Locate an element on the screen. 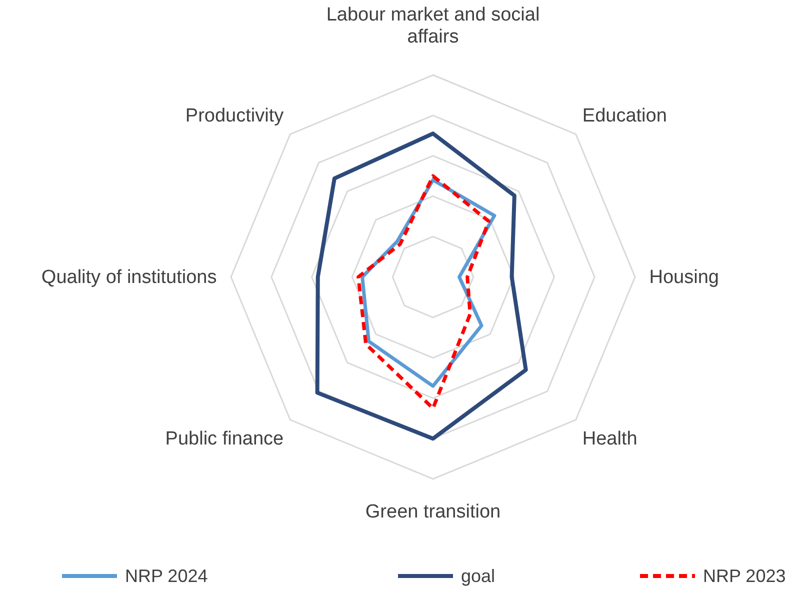 The image size is (796, 598). spoke-label: Labour market and social affairs is located at coordinates (433, 26).